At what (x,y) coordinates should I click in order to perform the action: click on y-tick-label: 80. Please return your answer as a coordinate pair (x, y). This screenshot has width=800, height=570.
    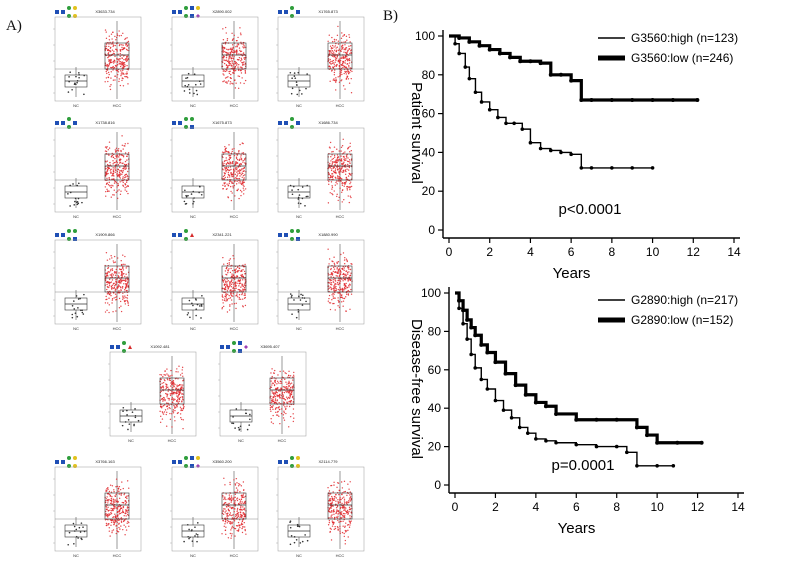
    Looking at the image, I should click on (435, 331).